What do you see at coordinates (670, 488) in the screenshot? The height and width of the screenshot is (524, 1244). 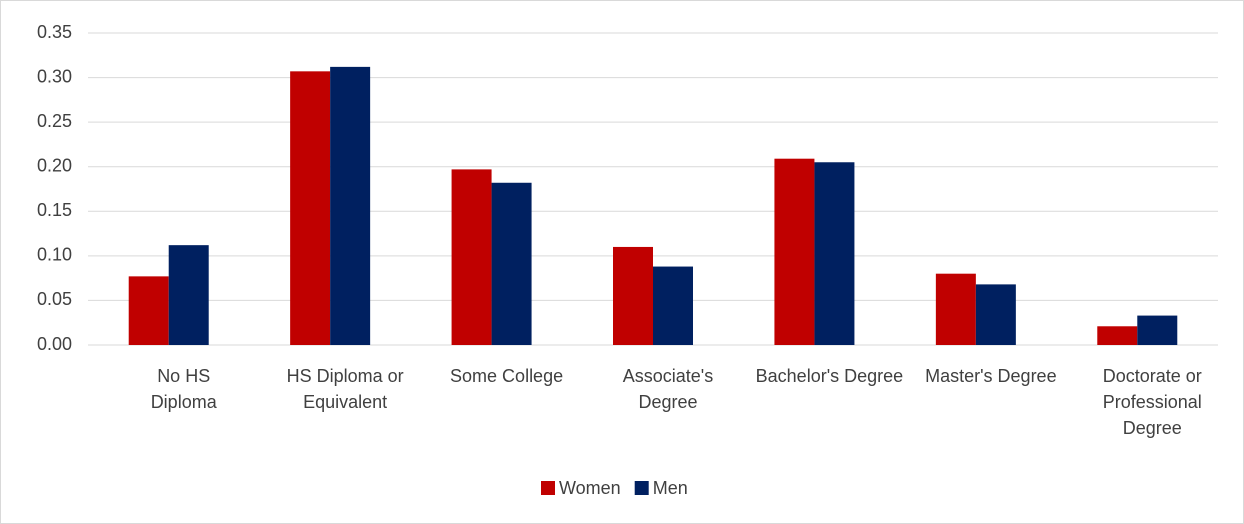 I see `legend-label: Men` at bounding box center [670, 488].